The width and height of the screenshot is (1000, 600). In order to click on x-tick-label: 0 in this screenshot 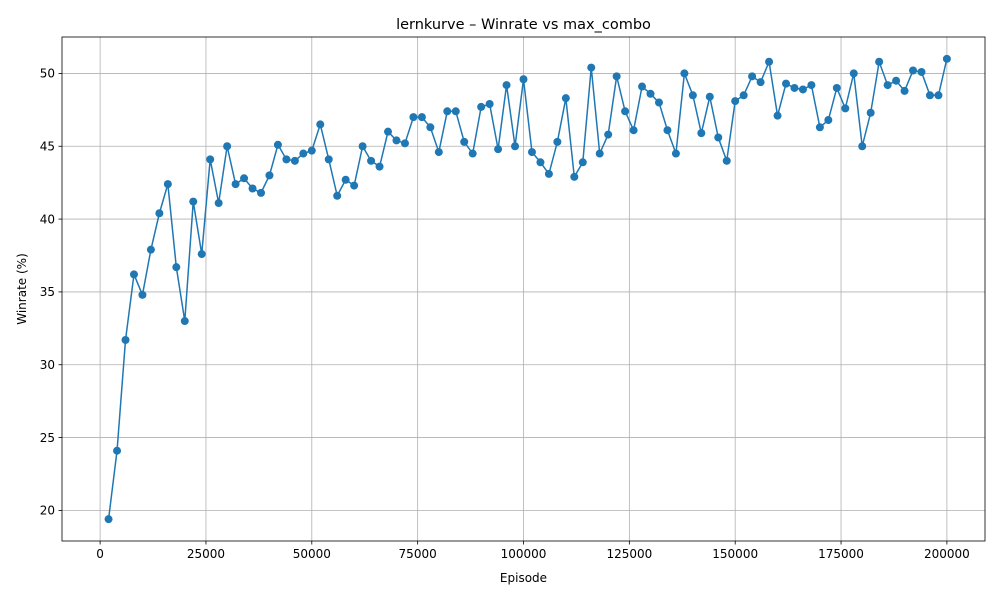, I will do `click(100, 554)`.